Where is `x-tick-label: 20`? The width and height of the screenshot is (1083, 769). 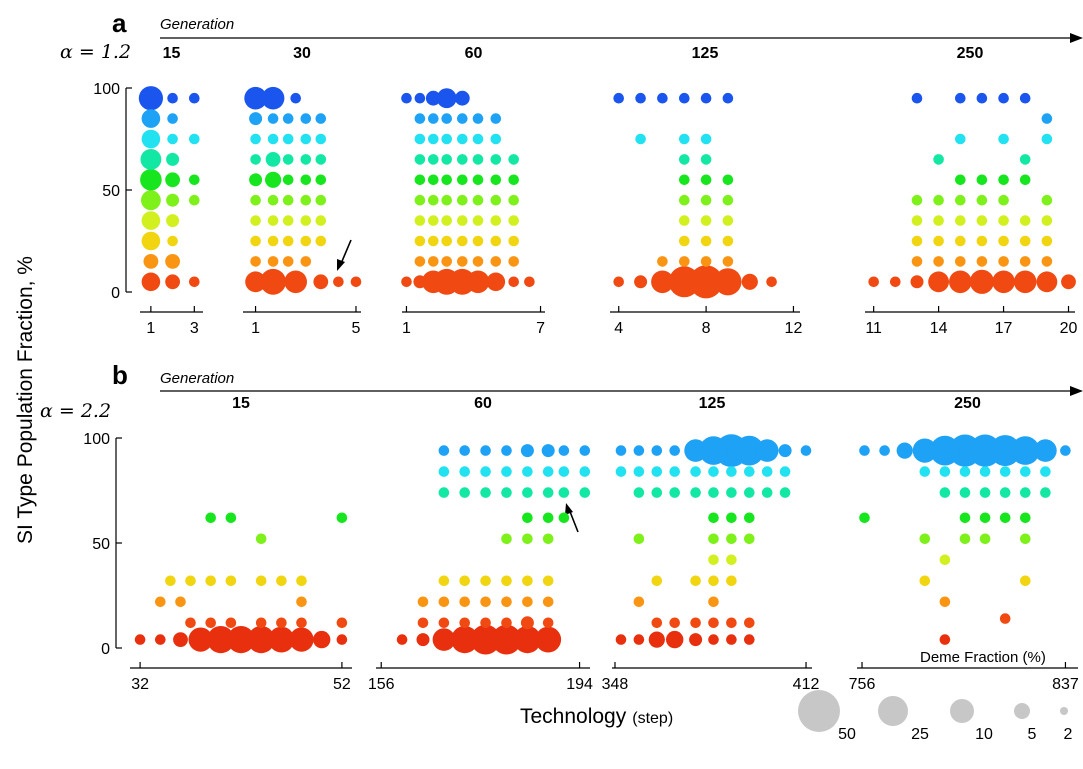
x-tick-label: 20 is located at coordinates (1069, 328).